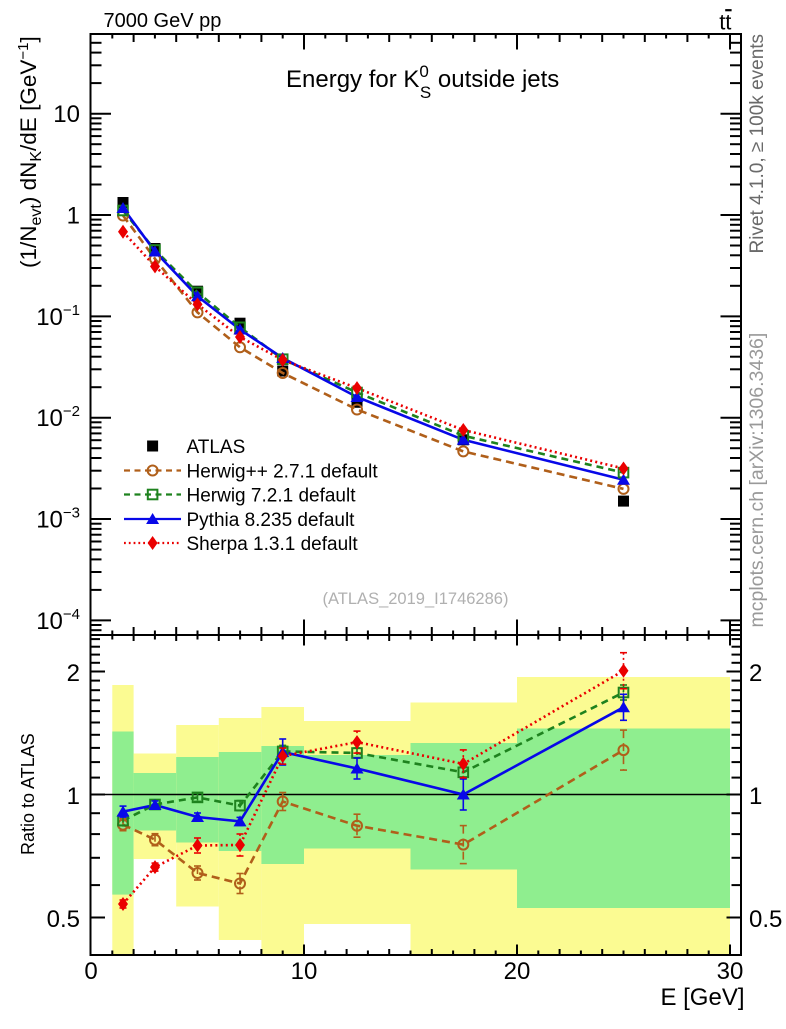 The height and width of the screenshot is (1029, 786). I want to click on svg-text: Sherpa 1.3.1 default, so click(273, 544).